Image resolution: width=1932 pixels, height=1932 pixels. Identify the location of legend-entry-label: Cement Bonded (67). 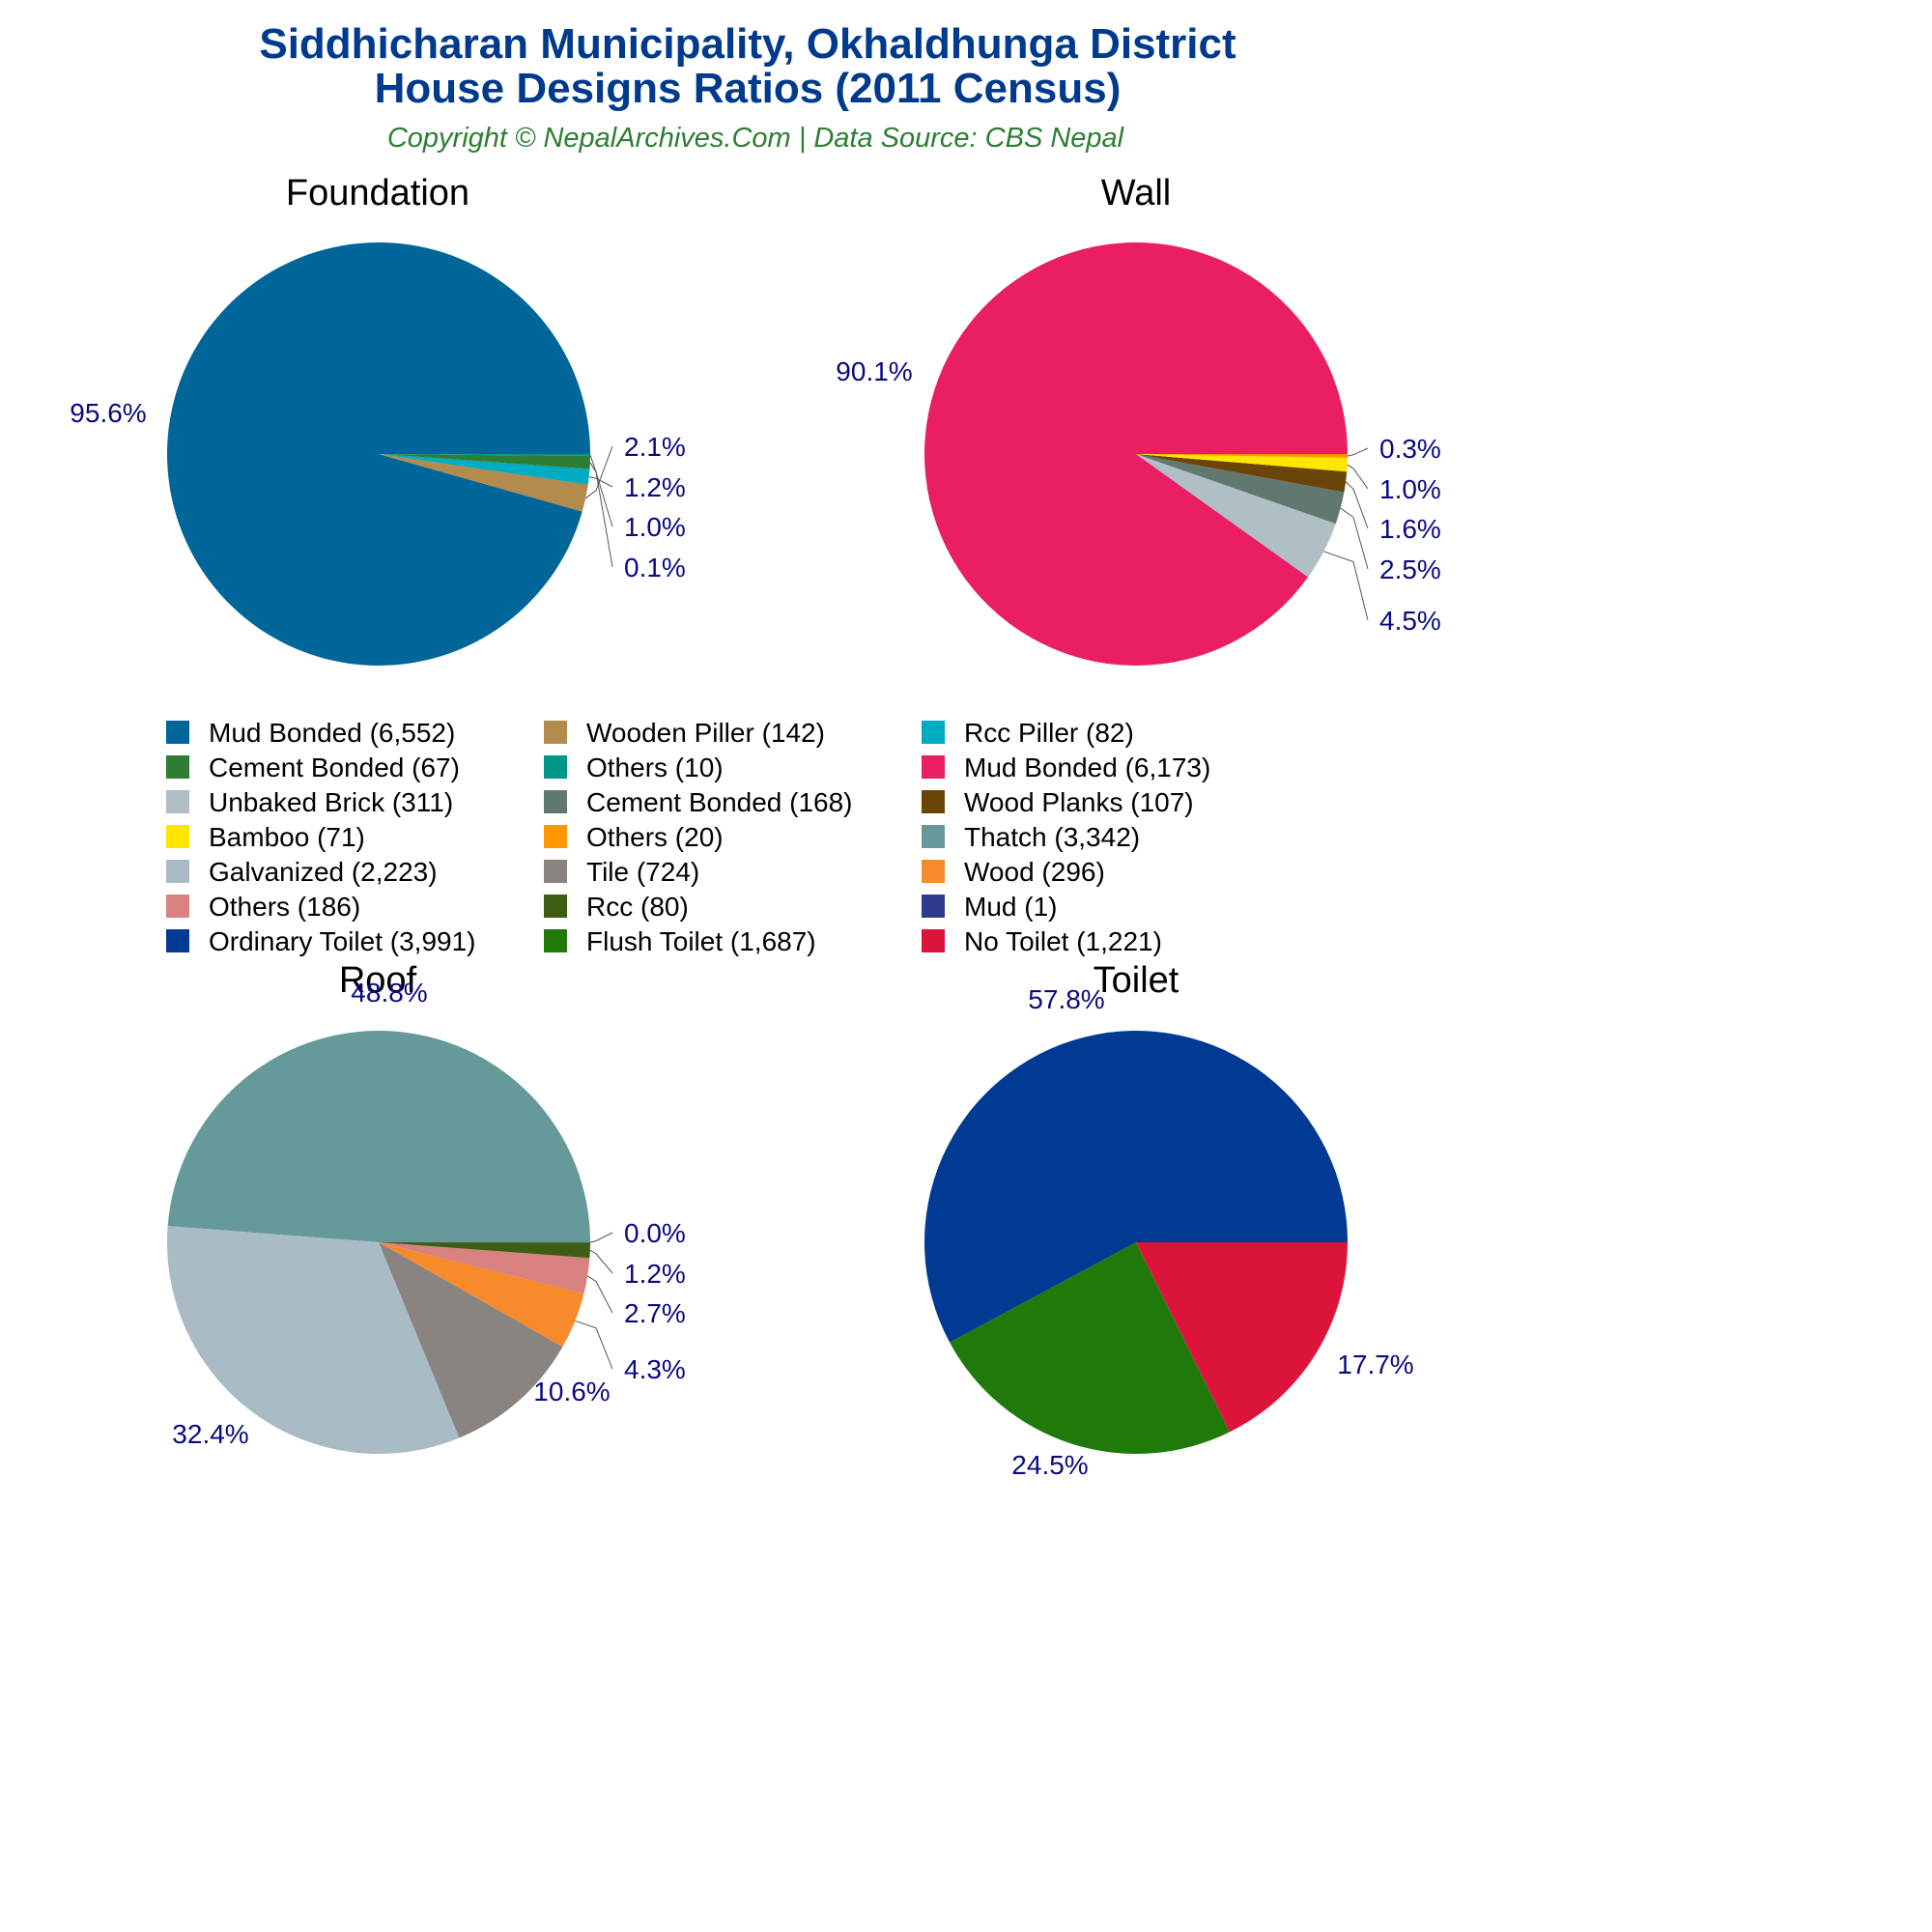
(334, 767).